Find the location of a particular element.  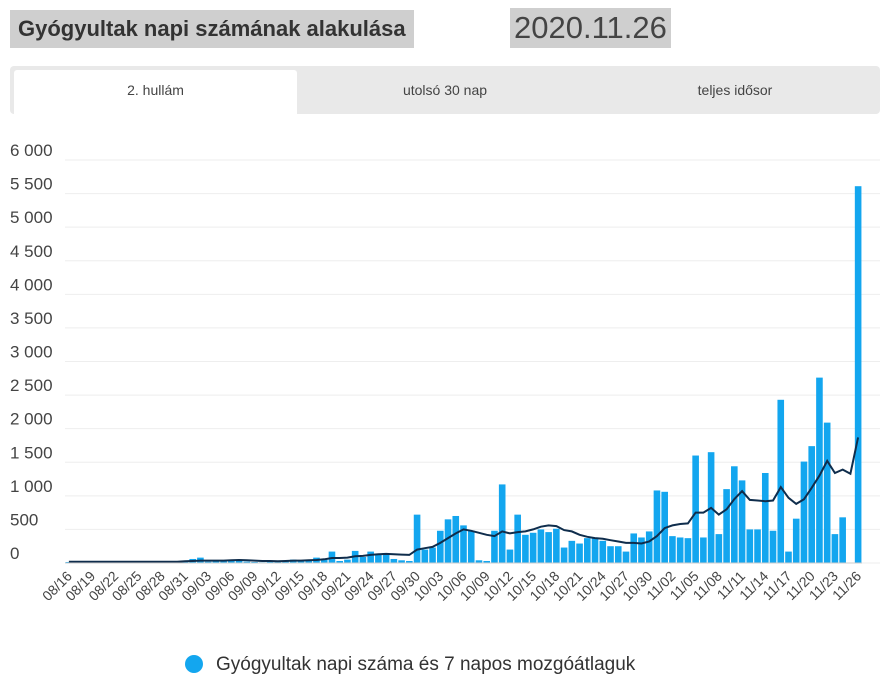

y-tick-label: 500 is located at coordinates (24, 519).